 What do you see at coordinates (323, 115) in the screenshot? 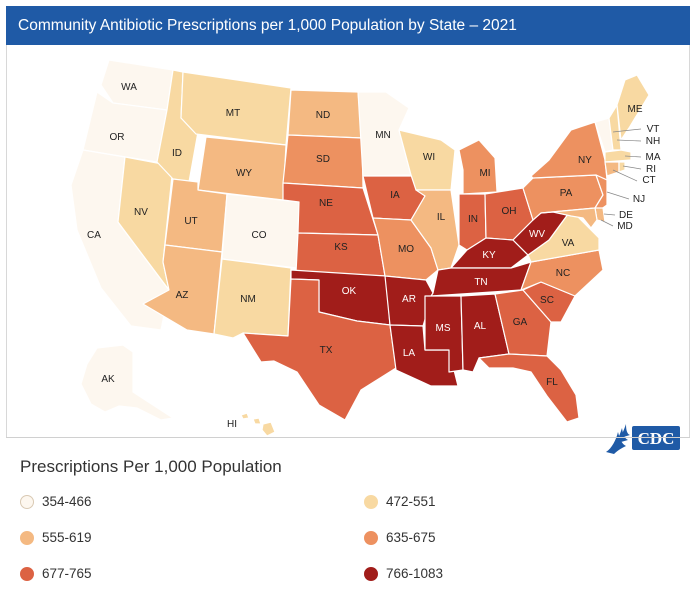
I see `label-ND: ND` at bounding box center [323, 115].